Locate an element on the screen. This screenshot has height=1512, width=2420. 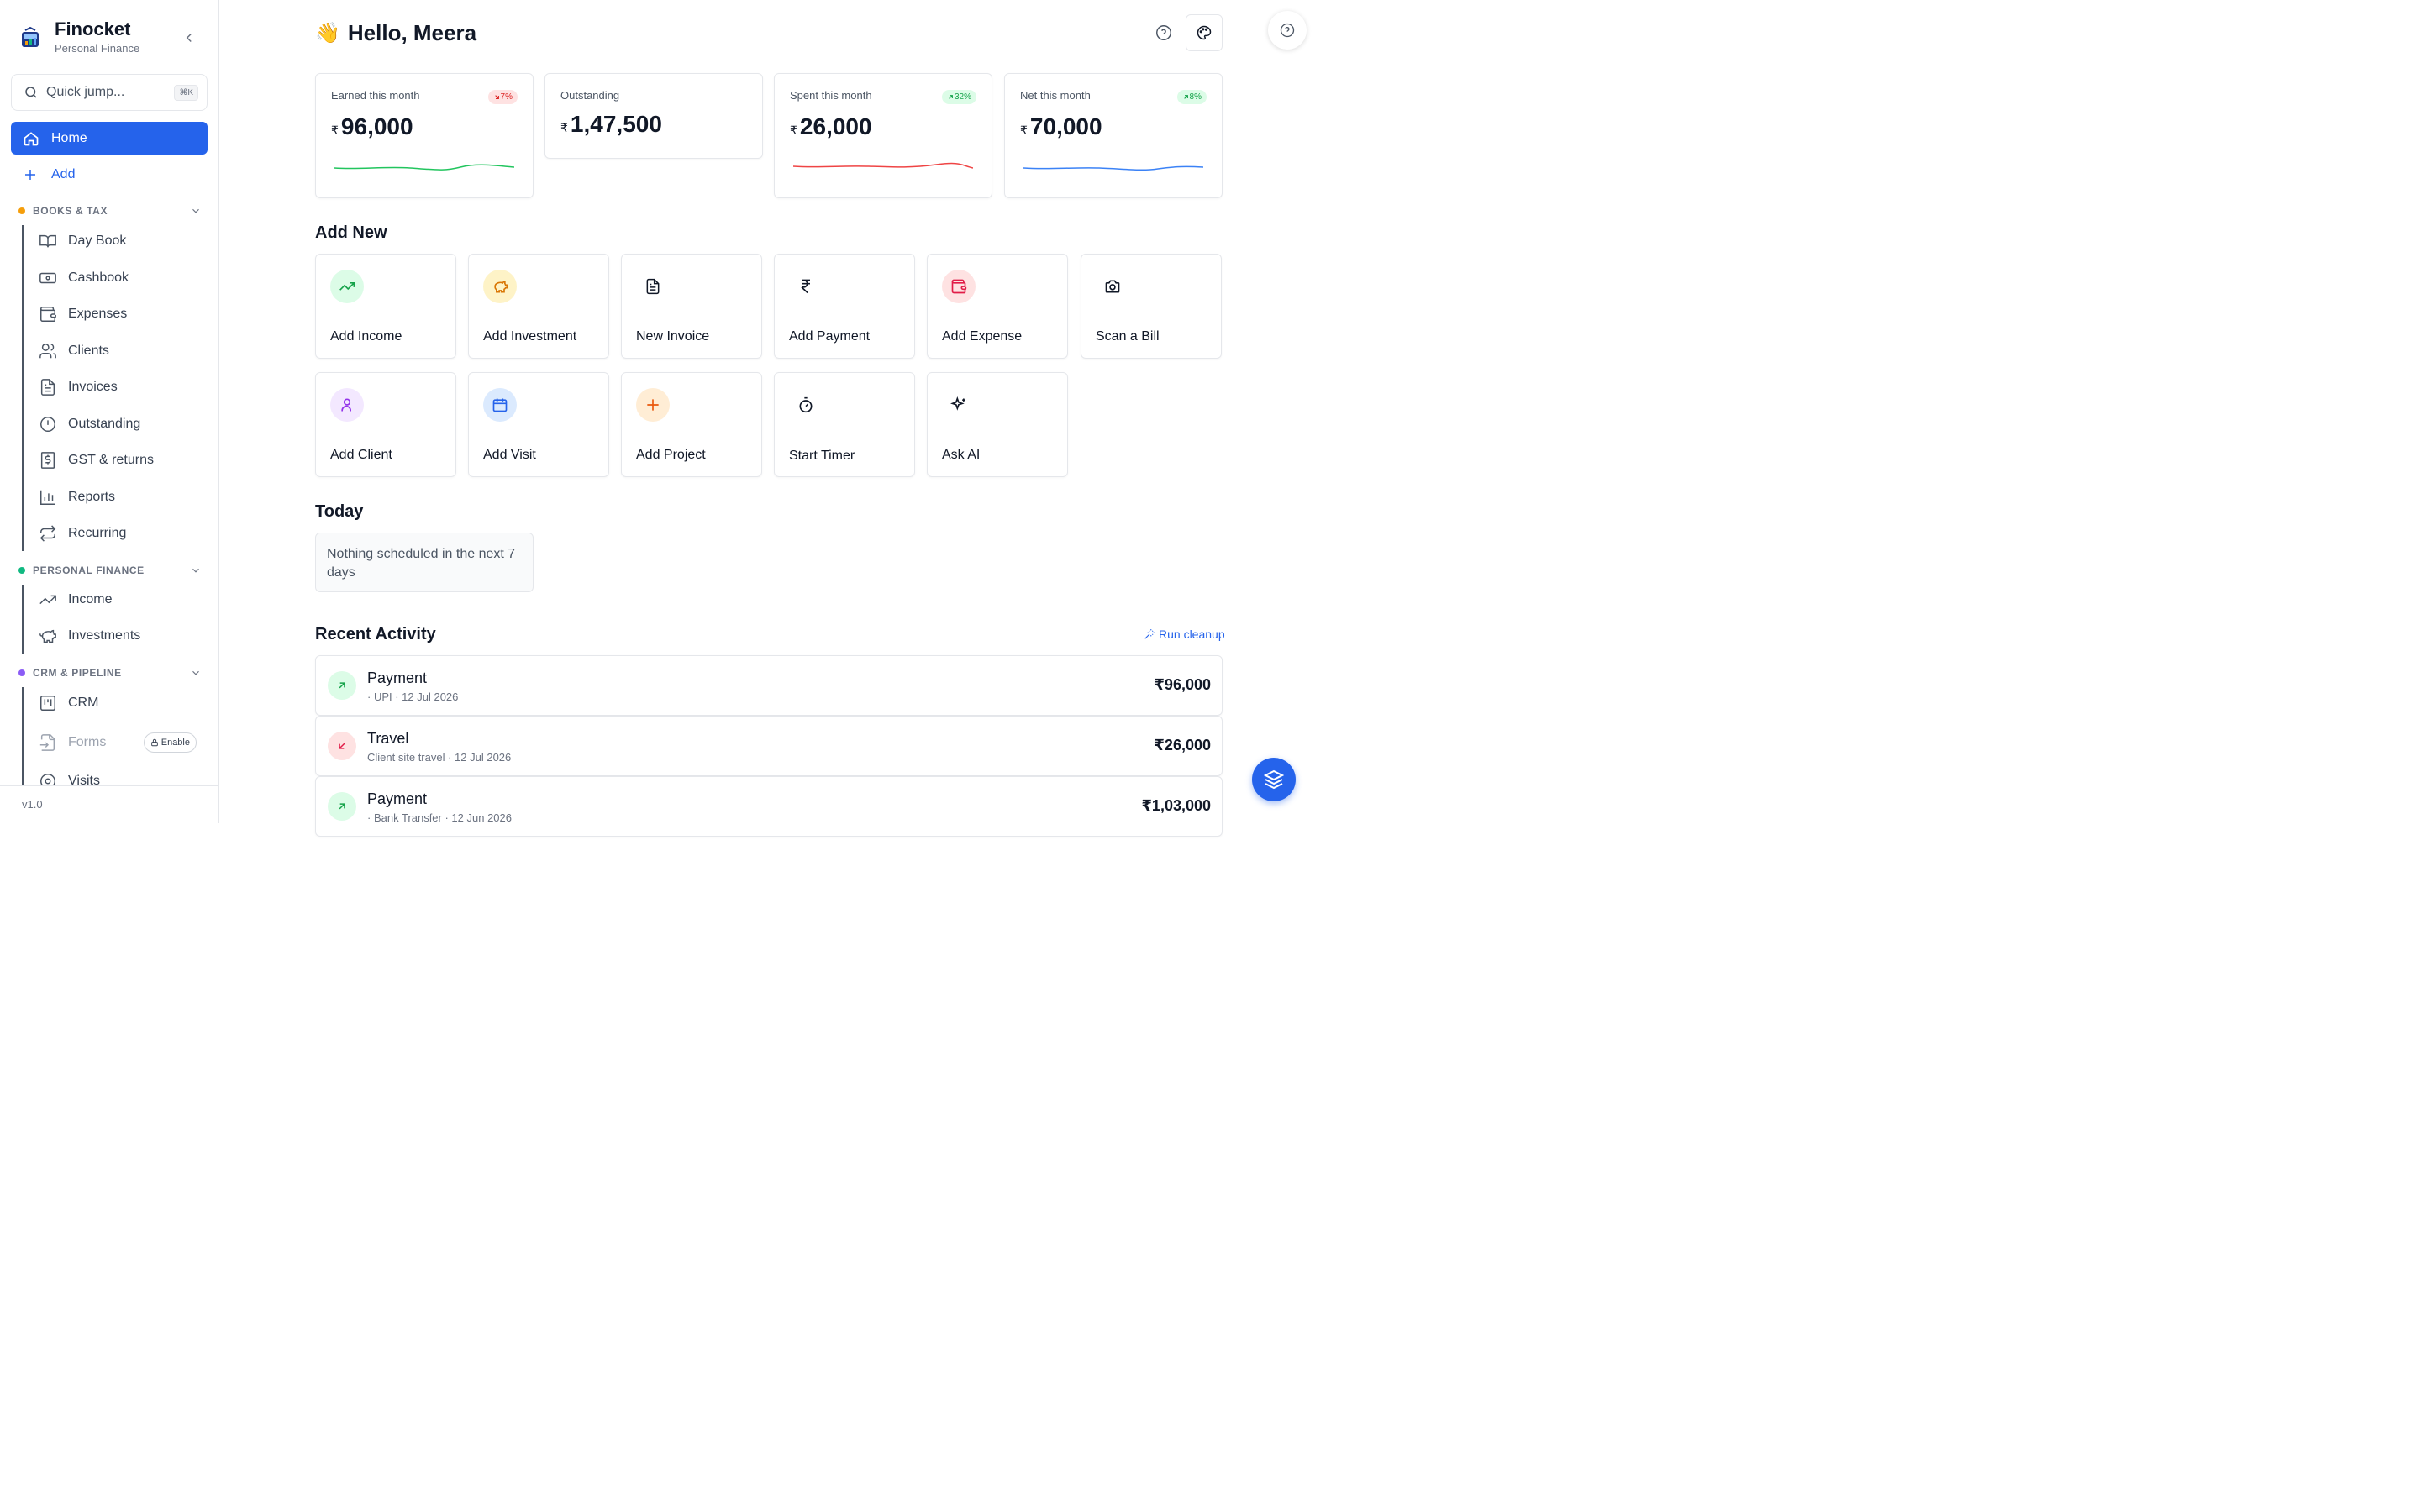
tile-label: Add Investment is located at coordinates (530, 336).